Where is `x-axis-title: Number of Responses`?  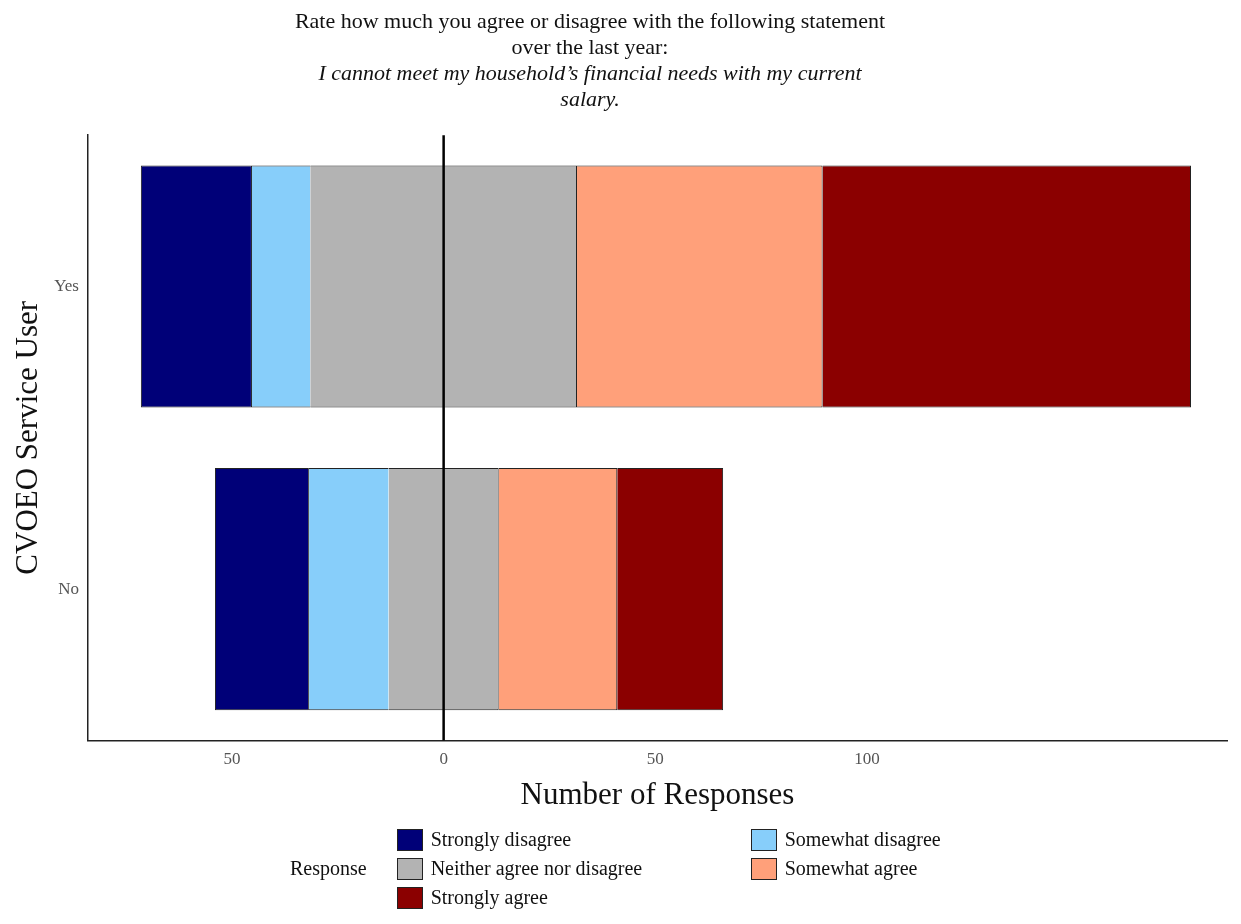 x-axis-title: Number of Responses is located at coordinates (657, 793).